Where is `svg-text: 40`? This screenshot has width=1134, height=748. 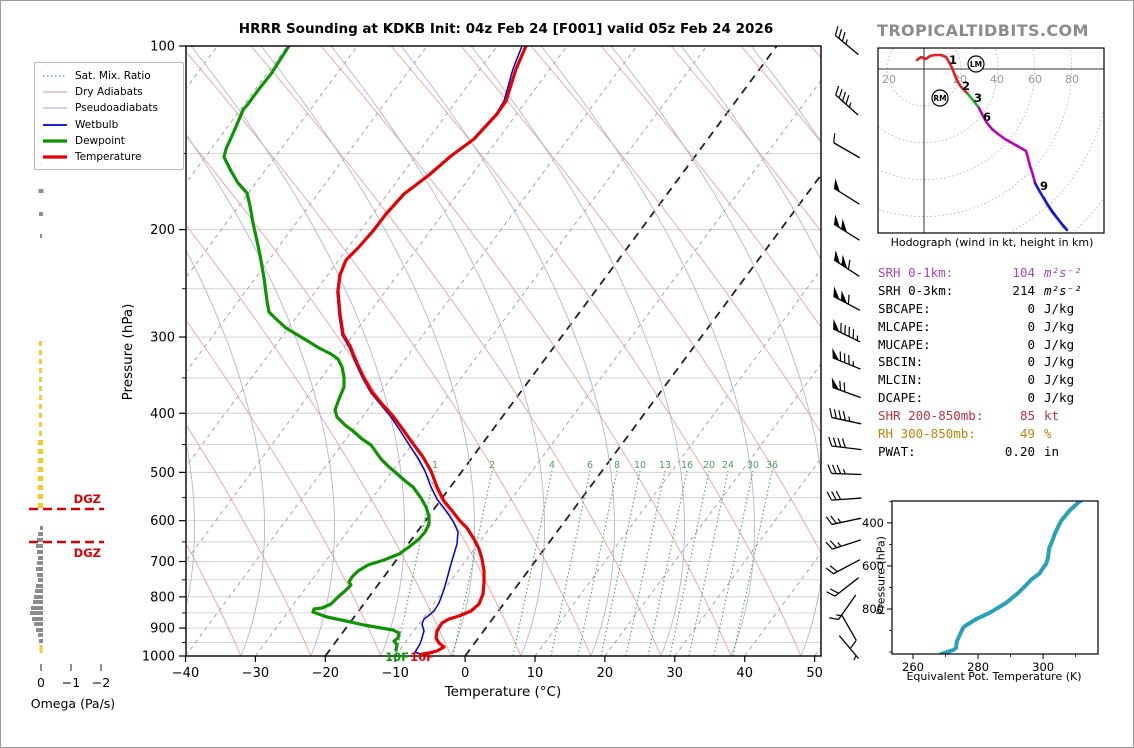
svg-text: 40 is located at coordinates (997, 79).